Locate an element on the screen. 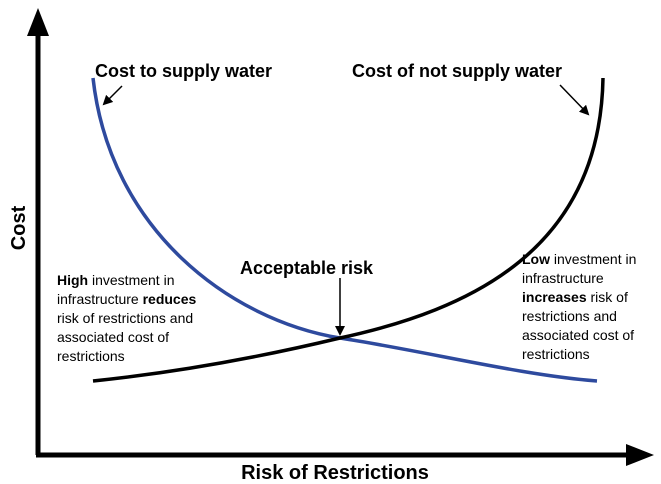  note-line: infrastructure is located at coordinates (563, 278).